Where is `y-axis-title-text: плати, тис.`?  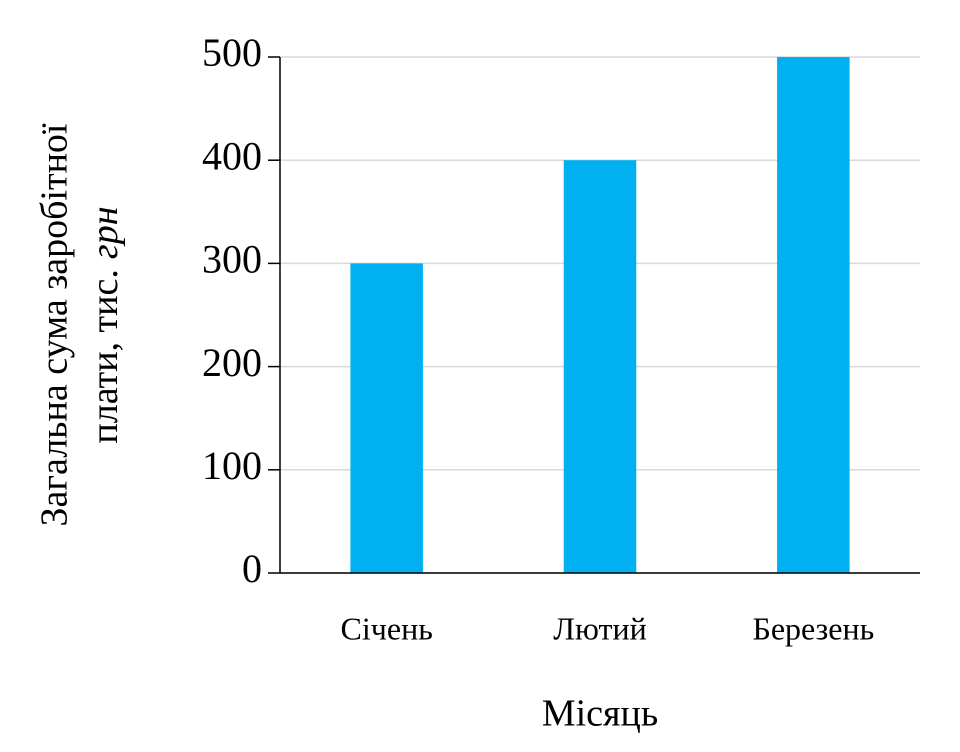 y-axis-title-text: плати, тис. is located at coordinates (105, 356).